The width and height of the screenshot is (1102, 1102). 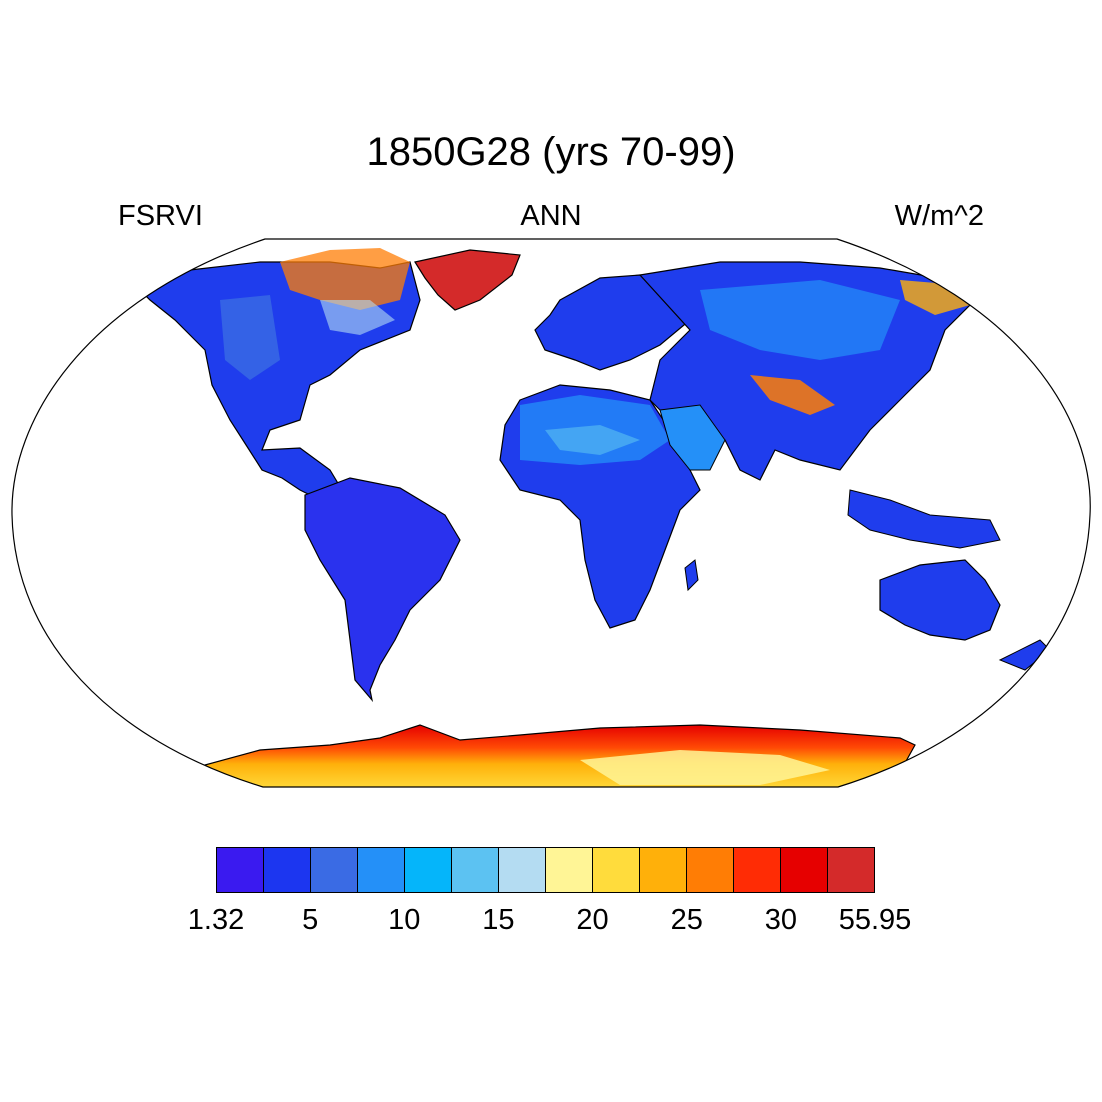 I want to click on land-south-america, so click(x=382, y=590).